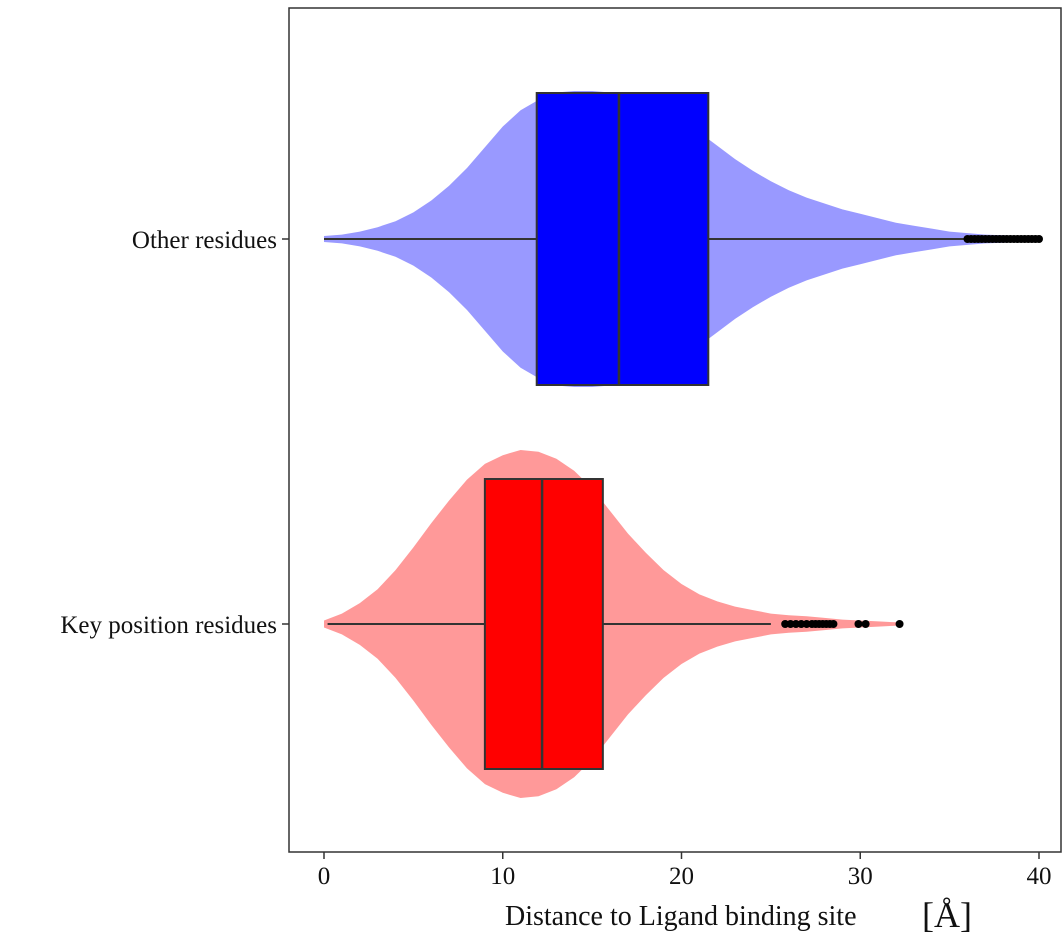 The height and width of the screenshot is (939, 1063). I want to click on y-tick-label-key-position-residues: Key position residues, so click(168, 625).